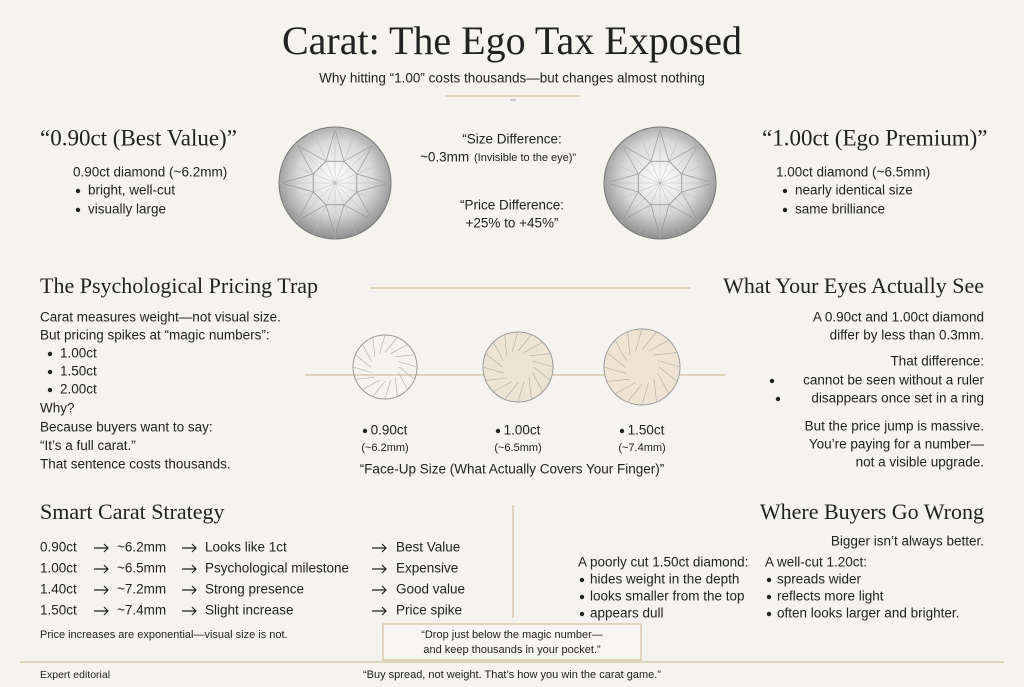 Image resolution: width=1024 pixels, height=687 pixels. I want to click on bullet-text: appears dull, so click(627, 613).